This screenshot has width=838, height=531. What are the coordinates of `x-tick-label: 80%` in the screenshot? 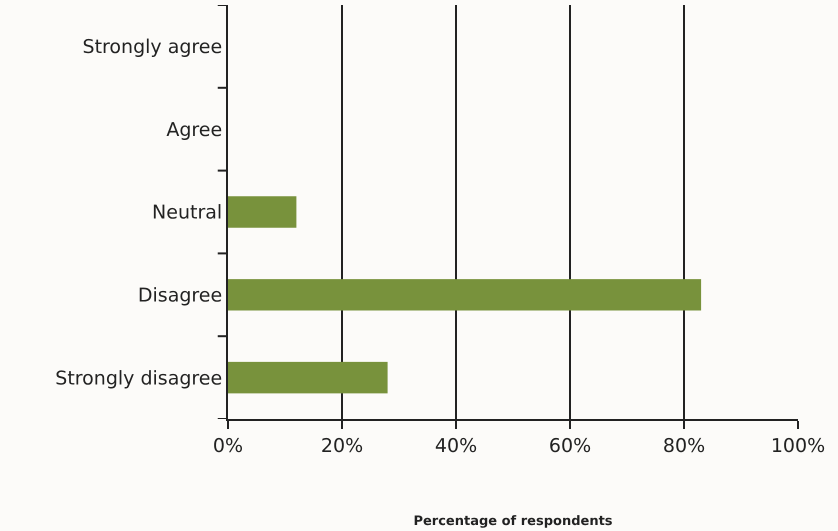 It's located at (684, 445).